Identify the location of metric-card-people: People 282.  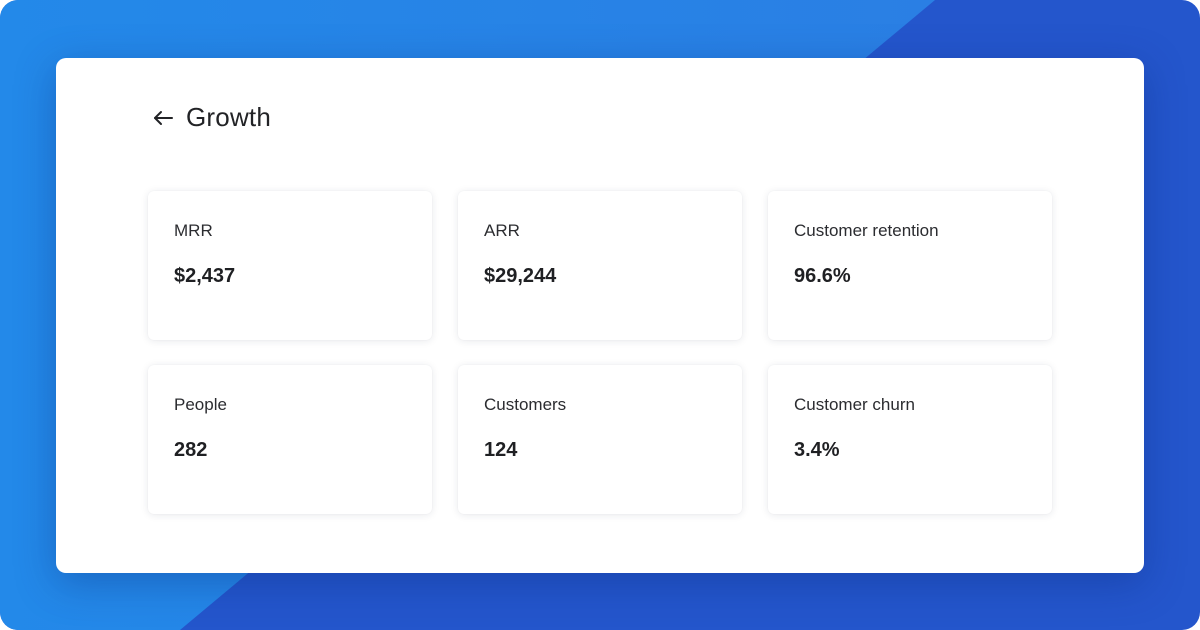
(290, 439).